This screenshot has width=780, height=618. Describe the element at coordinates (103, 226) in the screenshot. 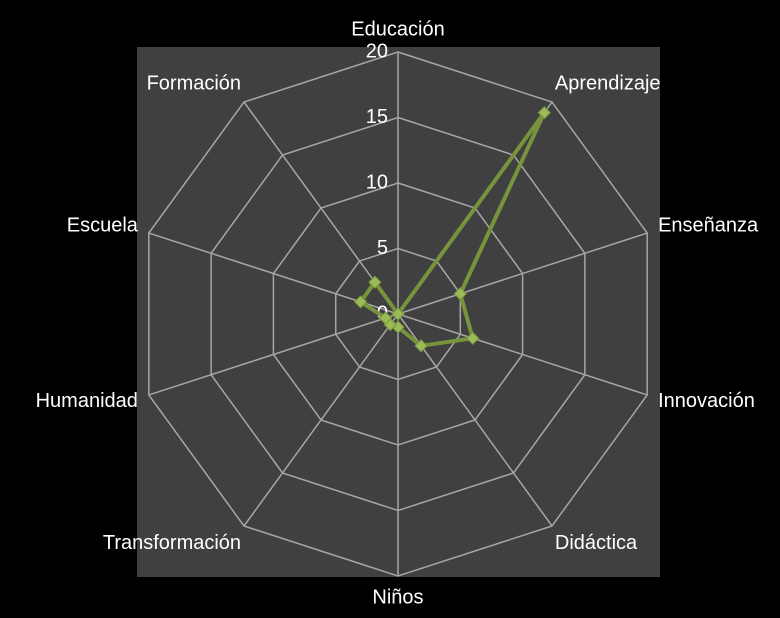

I see `category-label: Escuela` at that location.